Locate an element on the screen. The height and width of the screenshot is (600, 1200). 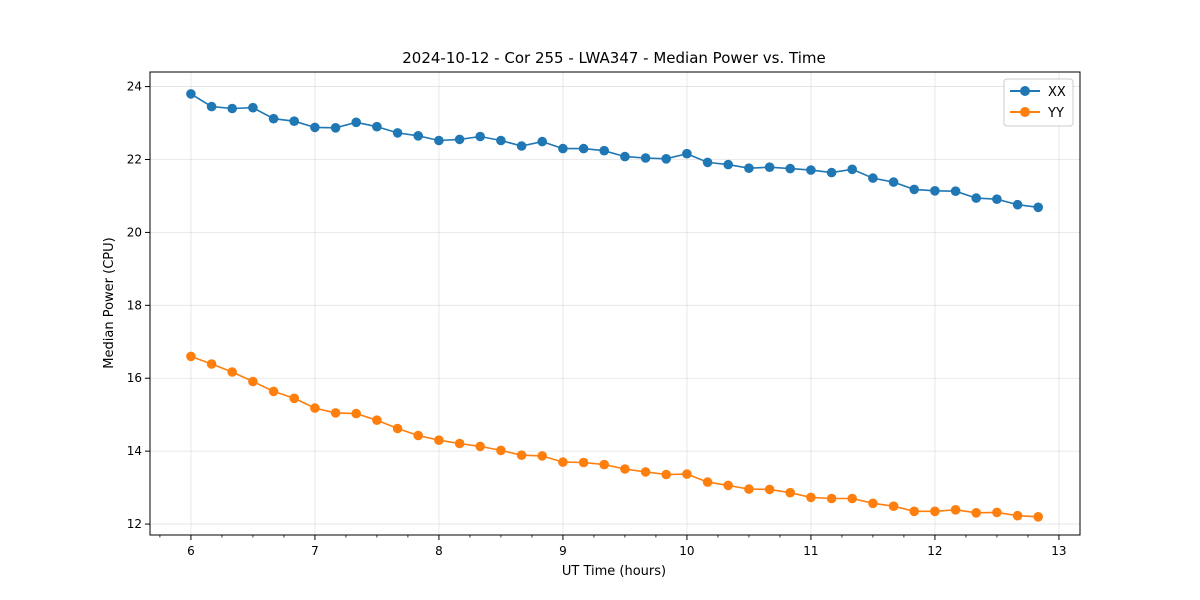
x-tick-label-7: 7 is located at coordinates (315, 551).